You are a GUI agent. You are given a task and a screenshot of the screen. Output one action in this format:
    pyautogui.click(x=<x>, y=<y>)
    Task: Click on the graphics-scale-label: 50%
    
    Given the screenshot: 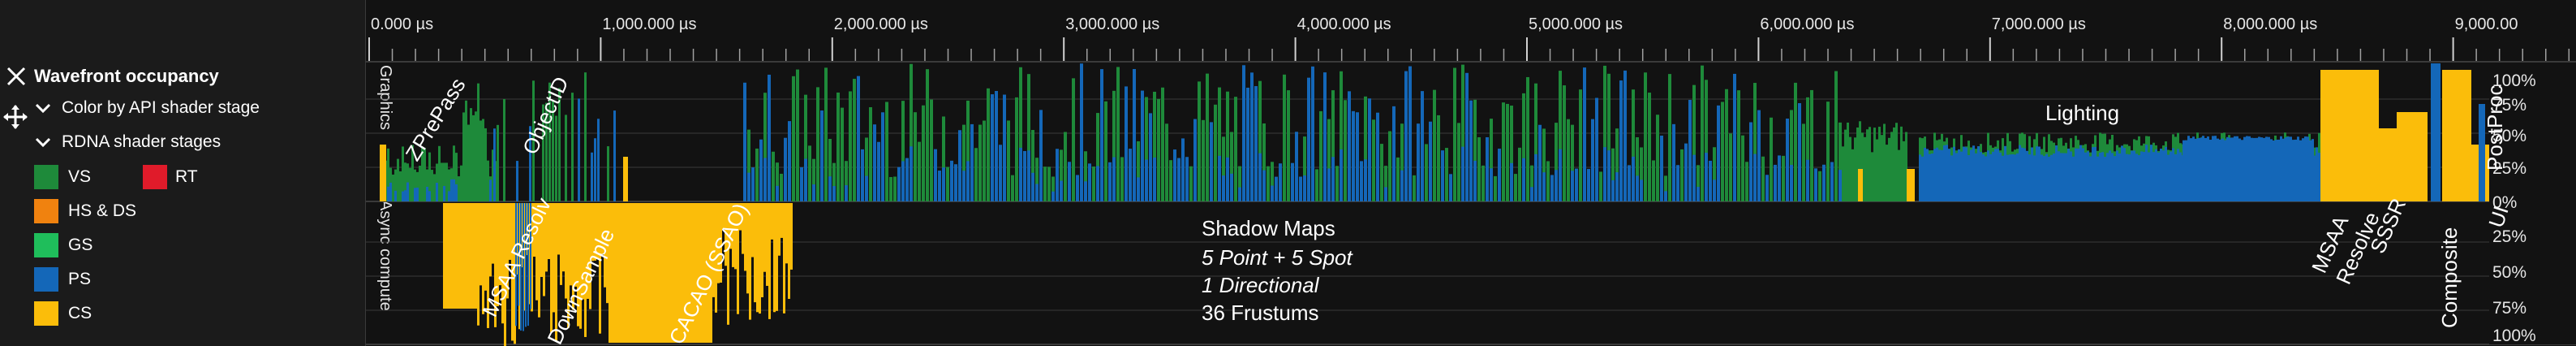 What is the action you would take?
    pyautogui.click(x=2509, y=136)
    